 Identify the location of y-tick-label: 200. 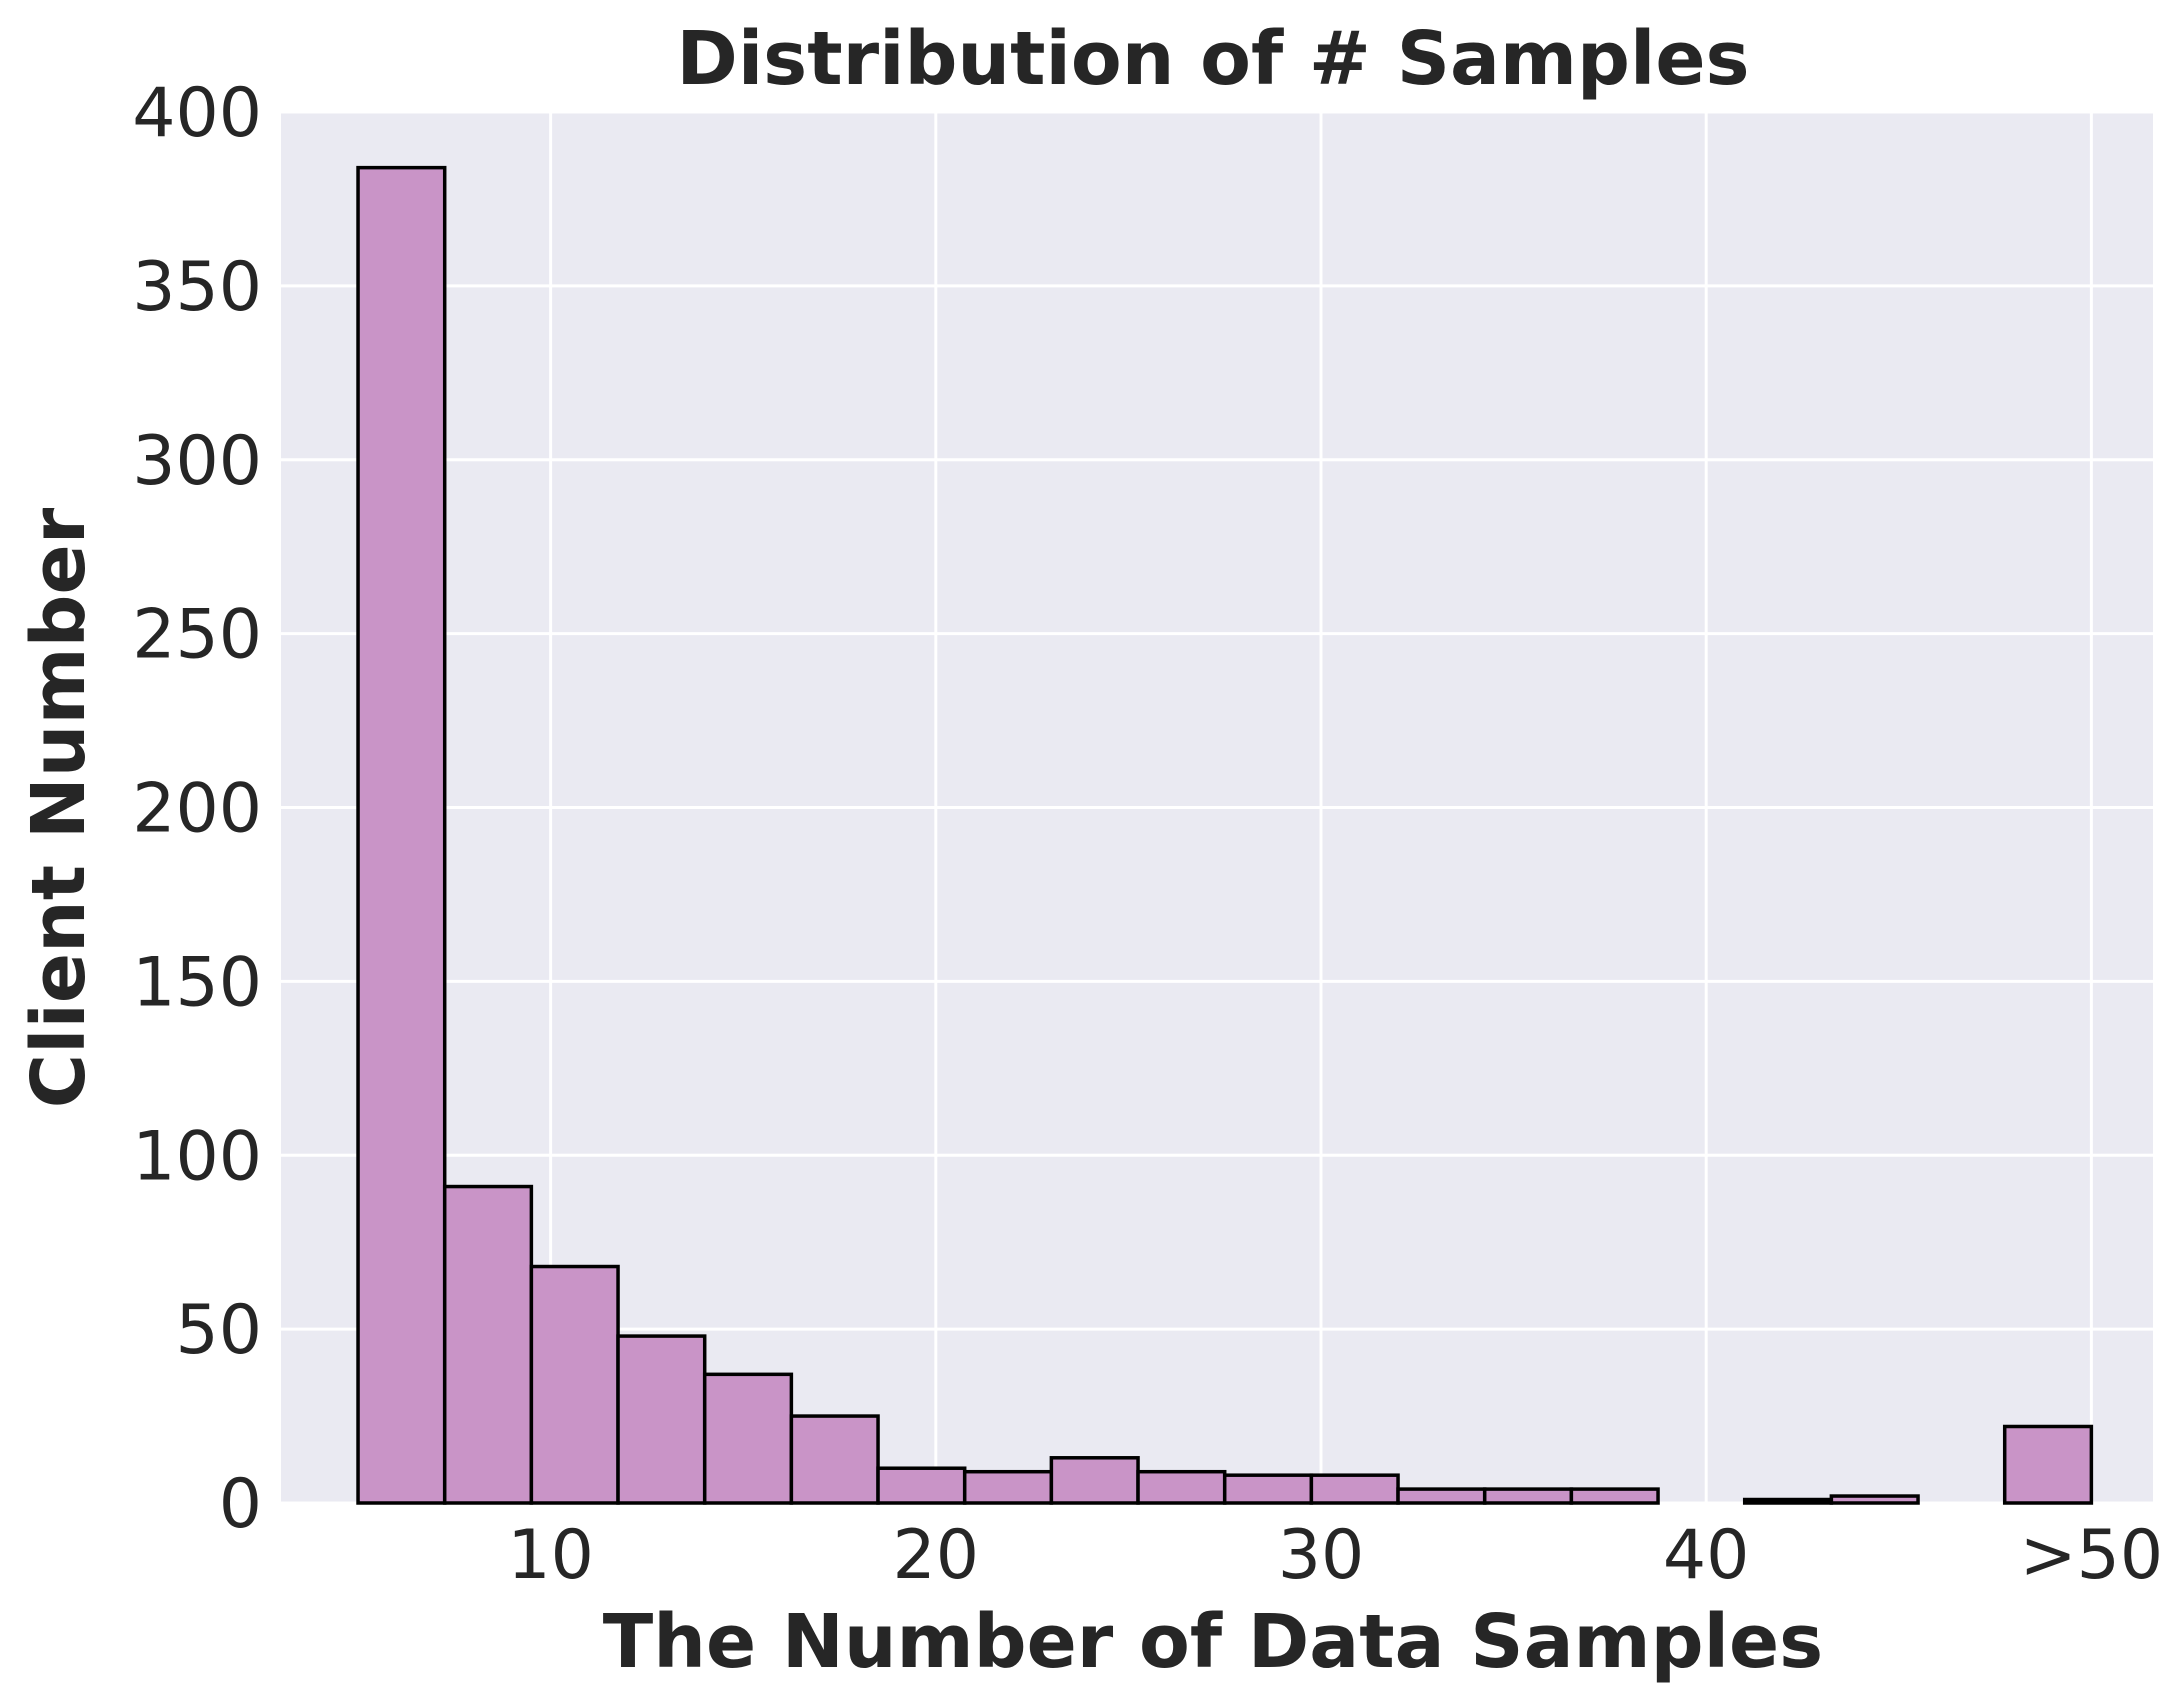
(197, 809).